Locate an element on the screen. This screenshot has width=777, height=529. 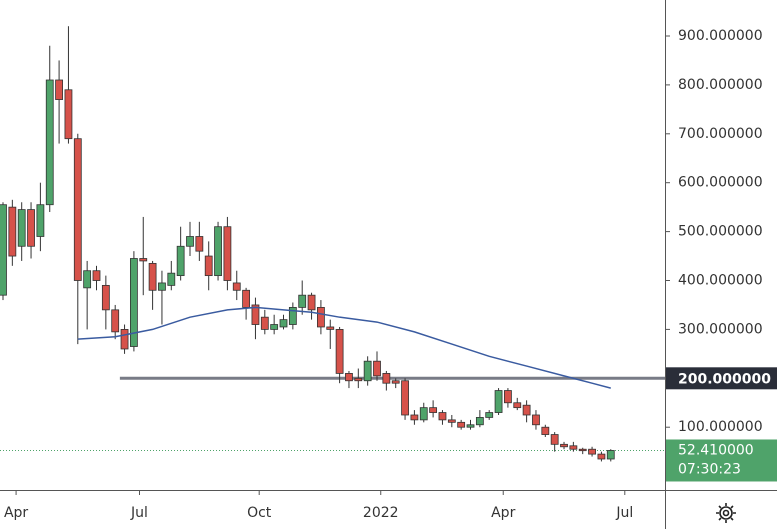
x-tick-label: Oct is located at coordinates (259, 513).